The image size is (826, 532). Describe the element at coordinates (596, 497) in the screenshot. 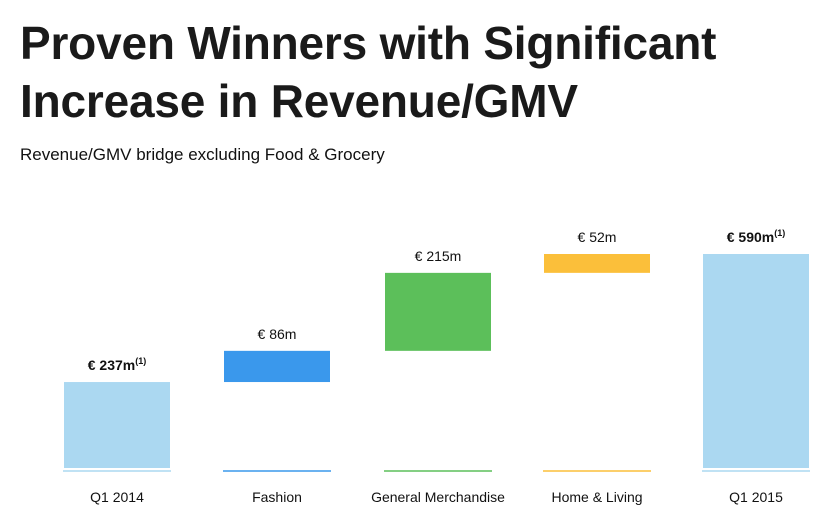

I see `category-label-home-living: Home & Living` at that location.